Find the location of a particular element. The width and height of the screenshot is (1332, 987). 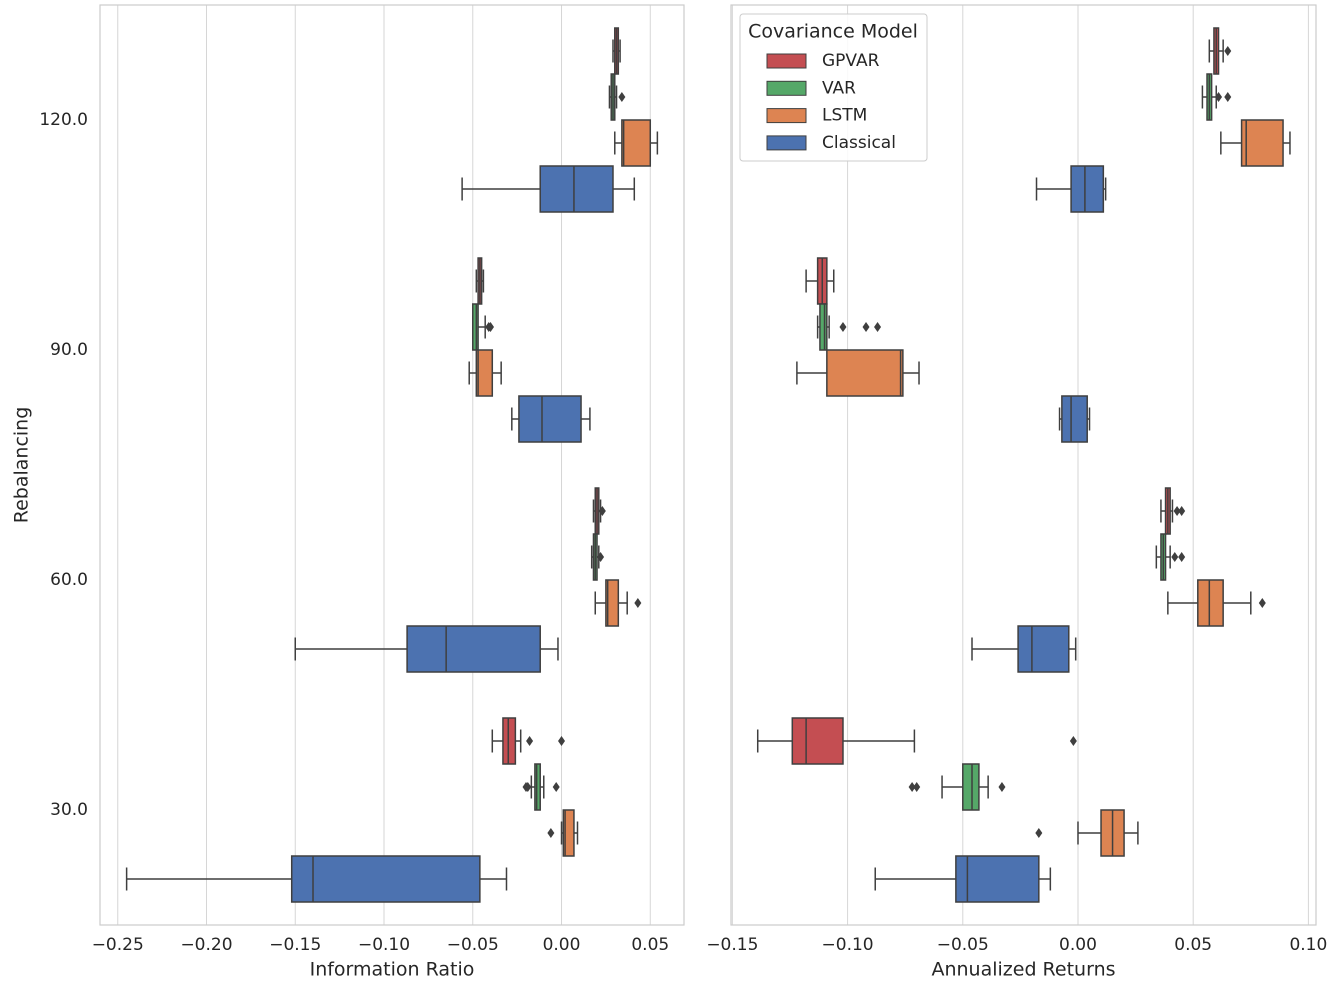

legend-label: VAR is located at coordinates (839, 88).